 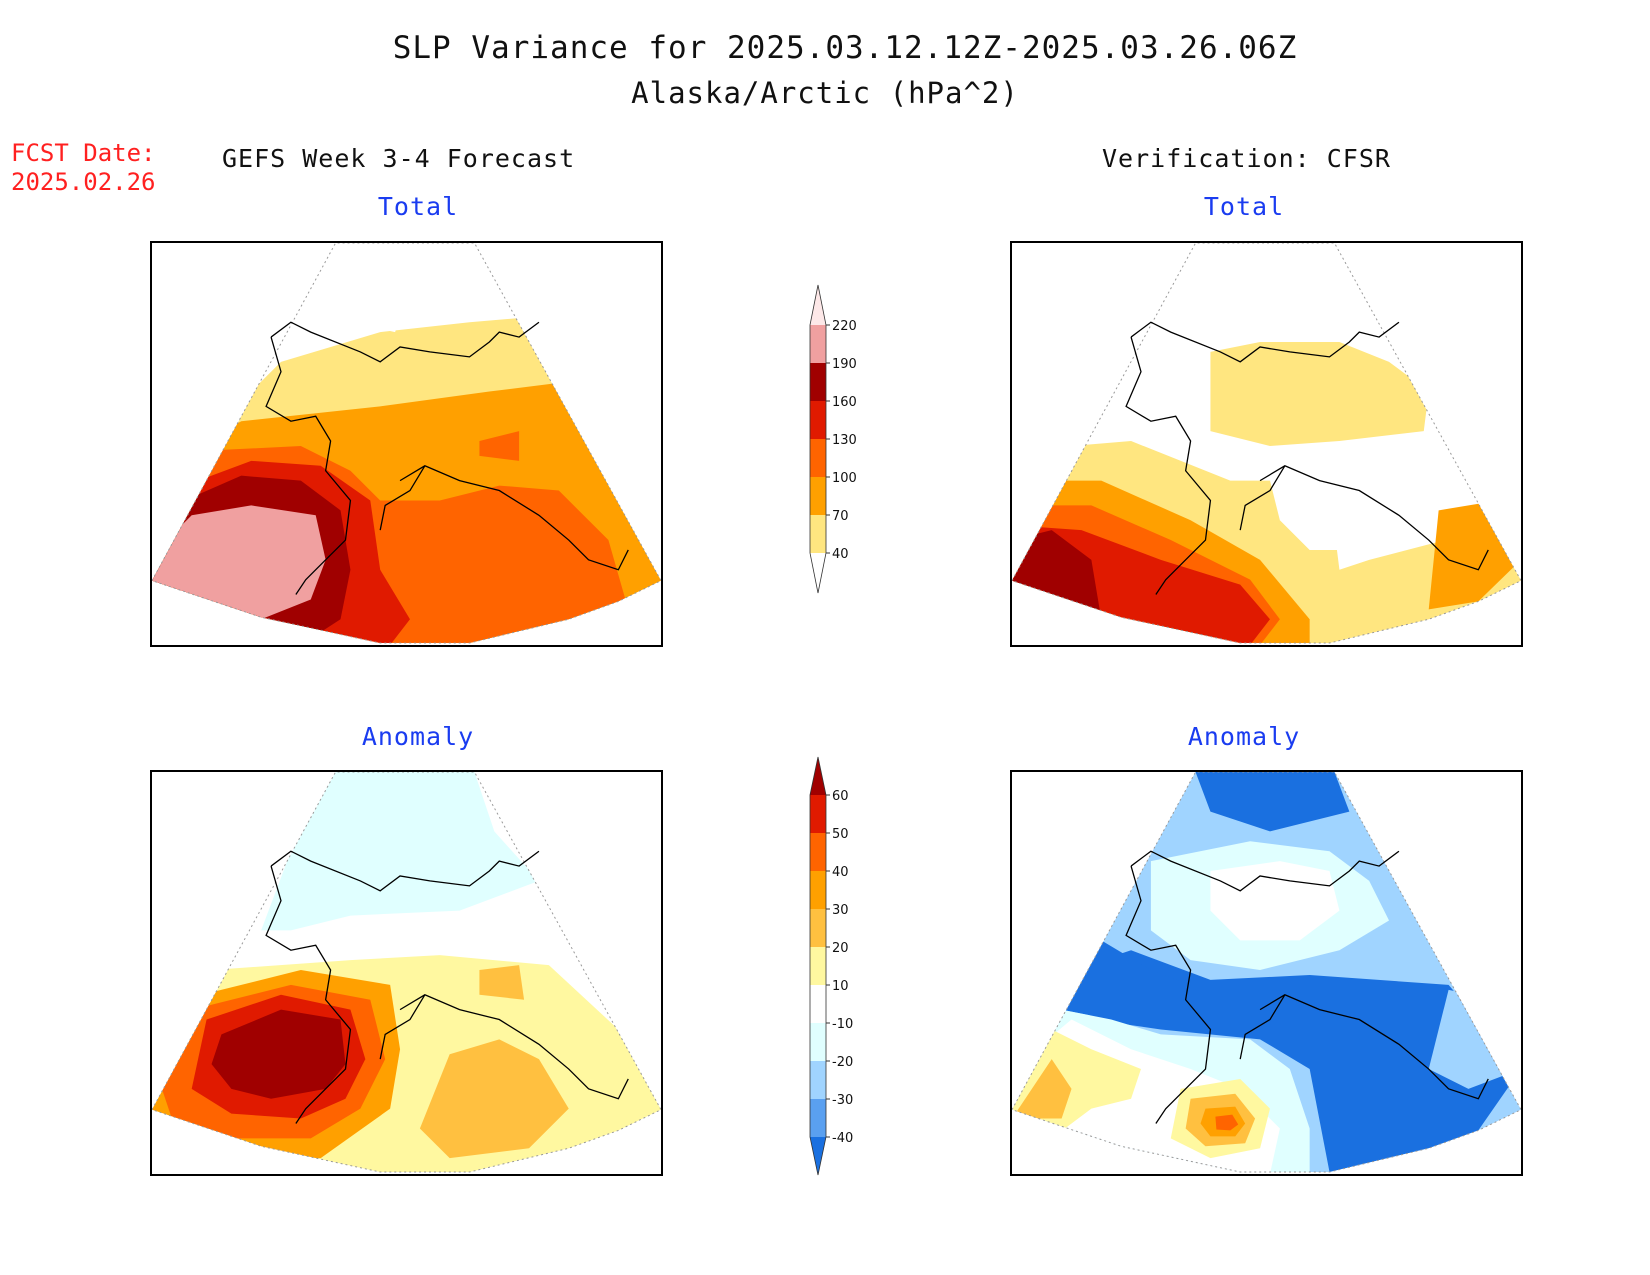 I want to click on cfsr-column-header: Verification: CFSR, so click(x=1246, y=158).